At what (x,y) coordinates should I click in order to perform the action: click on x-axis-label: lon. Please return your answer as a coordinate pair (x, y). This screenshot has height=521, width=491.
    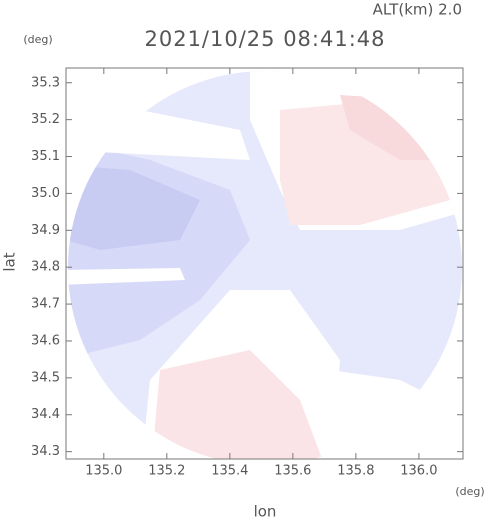
    Looking at the image, I should click on (265, 512).